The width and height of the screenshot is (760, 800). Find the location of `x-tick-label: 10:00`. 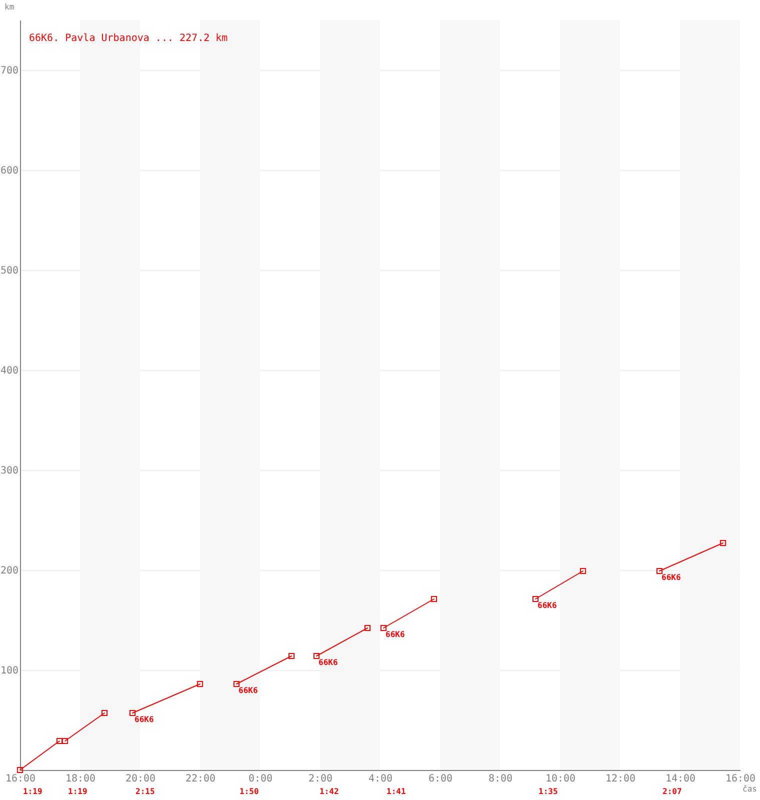

x-tick-label: 10:00 is located at coordinates (560, 779).